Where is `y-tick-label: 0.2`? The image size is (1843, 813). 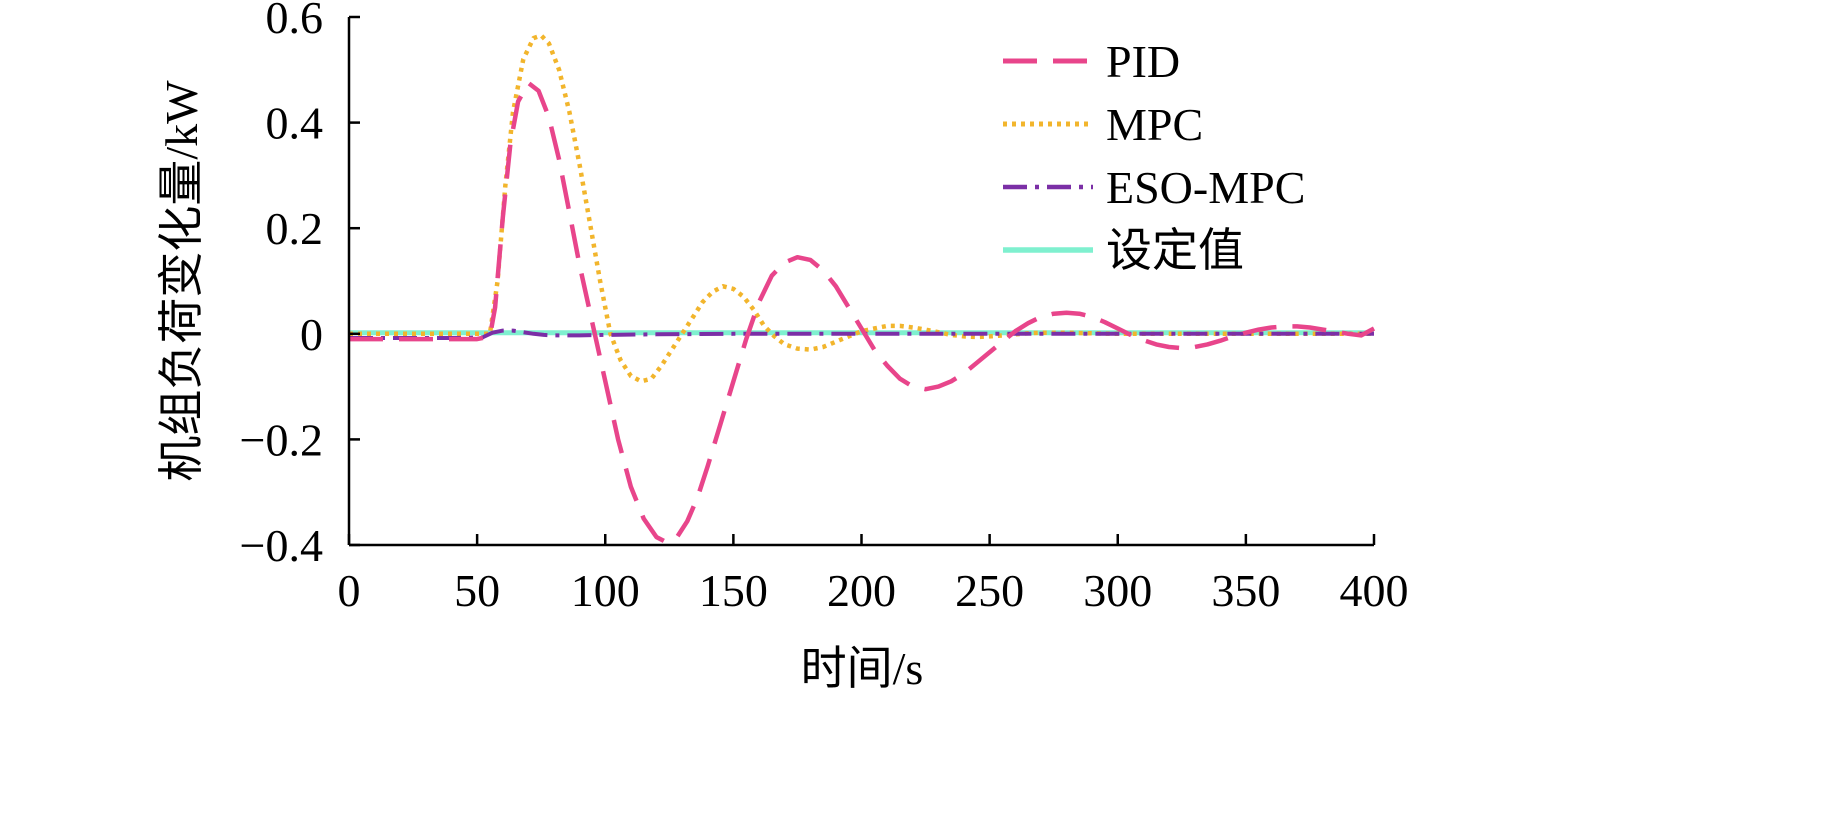
y-tick-label: 0.2 is located at coordinates (295, 228).